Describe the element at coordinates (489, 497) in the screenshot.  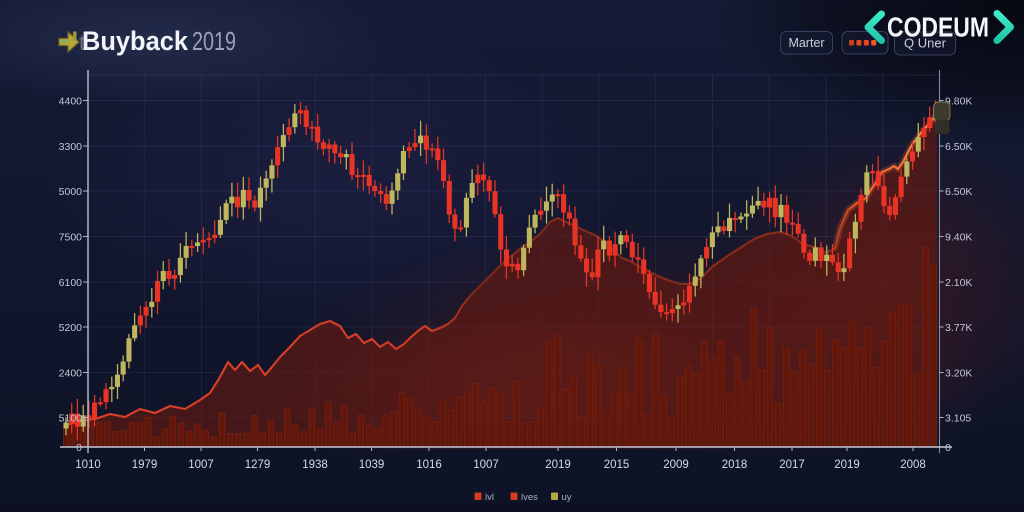
I see `svg-text: lvl` at that location.